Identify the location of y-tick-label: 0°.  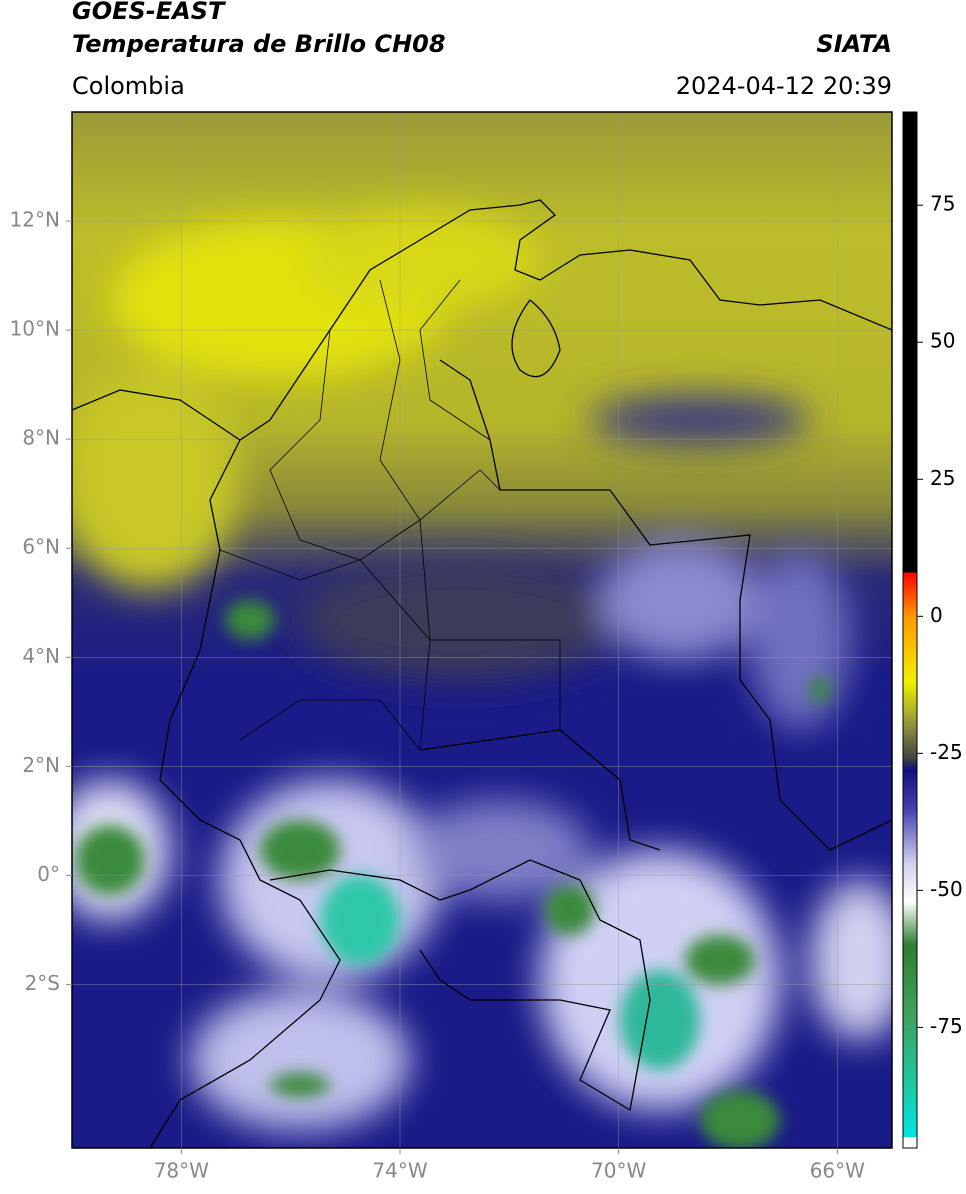
(48, 874).